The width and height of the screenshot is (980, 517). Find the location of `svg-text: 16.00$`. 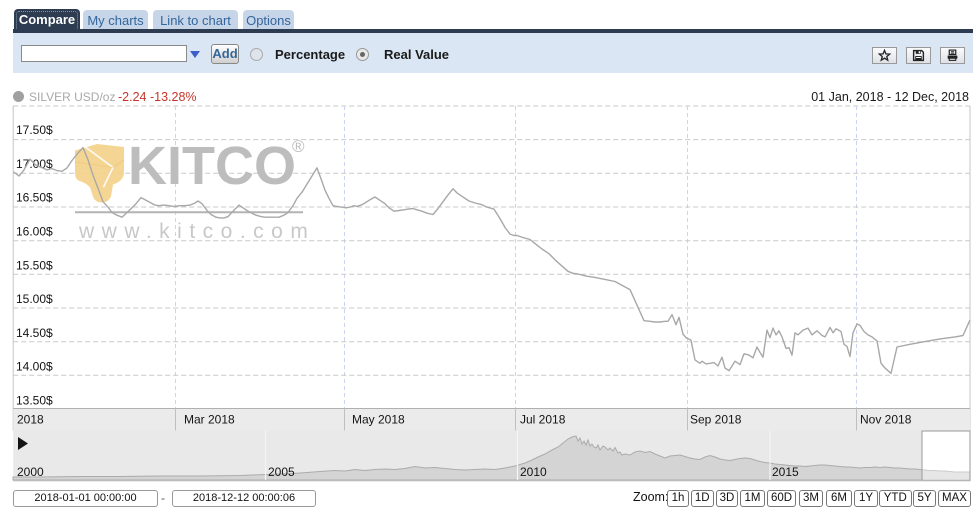

svg-text: 16.00$ is located at coordinates (34, 232).